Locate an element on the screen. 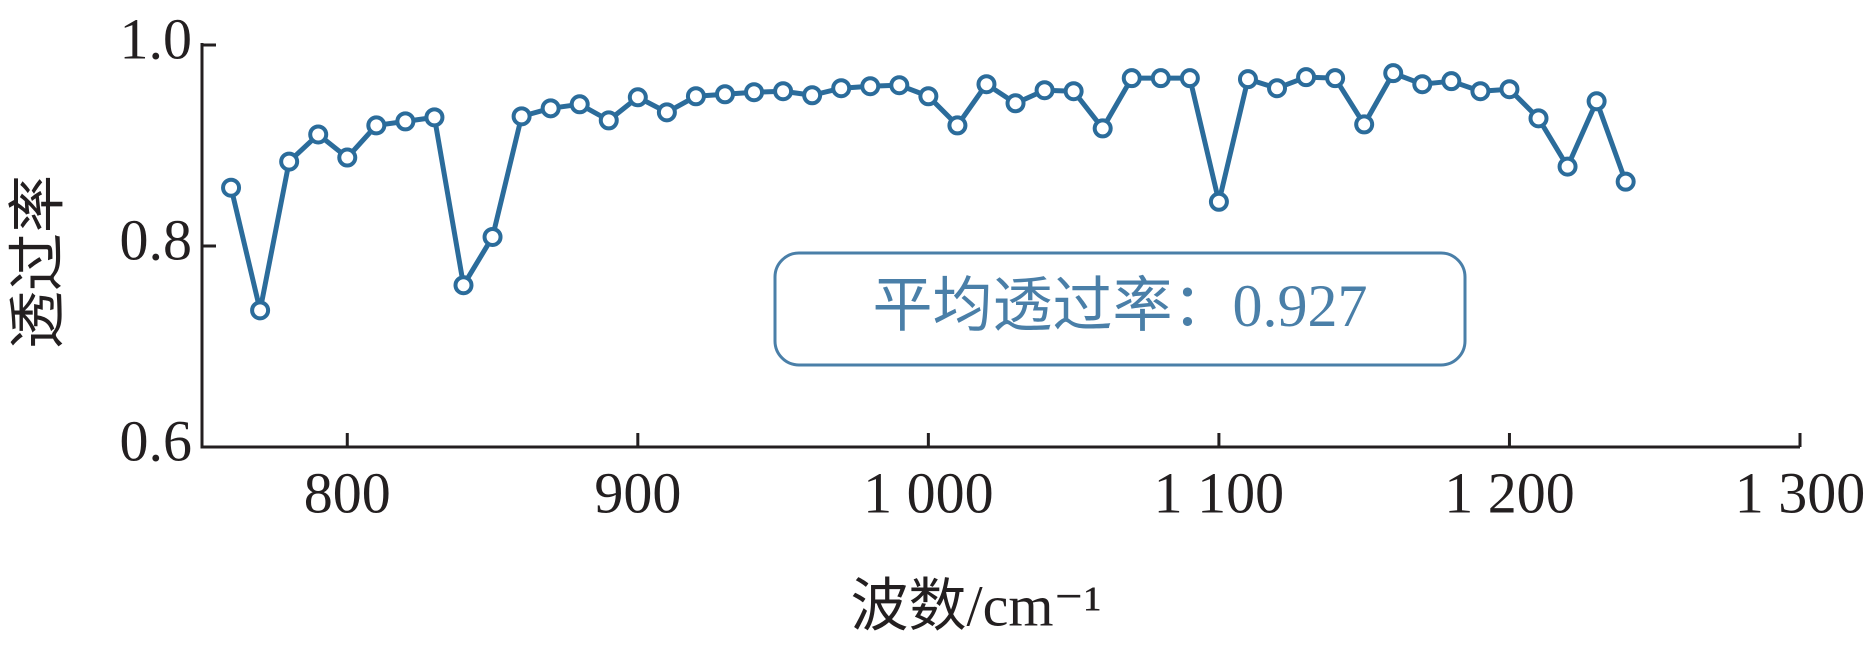  x-tick-label: 800 is located at coordinates (347, 492).